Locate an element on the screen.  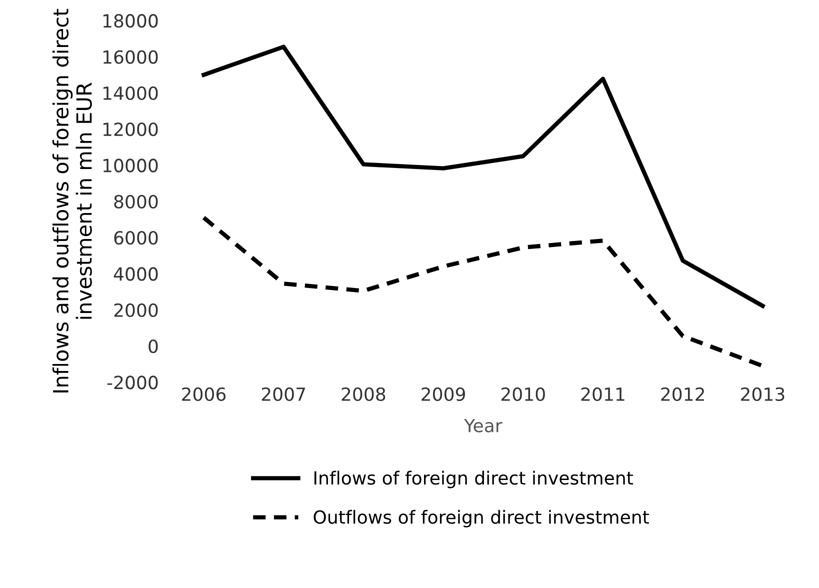
y-tick-label: 0 is located at coordinates (153, 346).